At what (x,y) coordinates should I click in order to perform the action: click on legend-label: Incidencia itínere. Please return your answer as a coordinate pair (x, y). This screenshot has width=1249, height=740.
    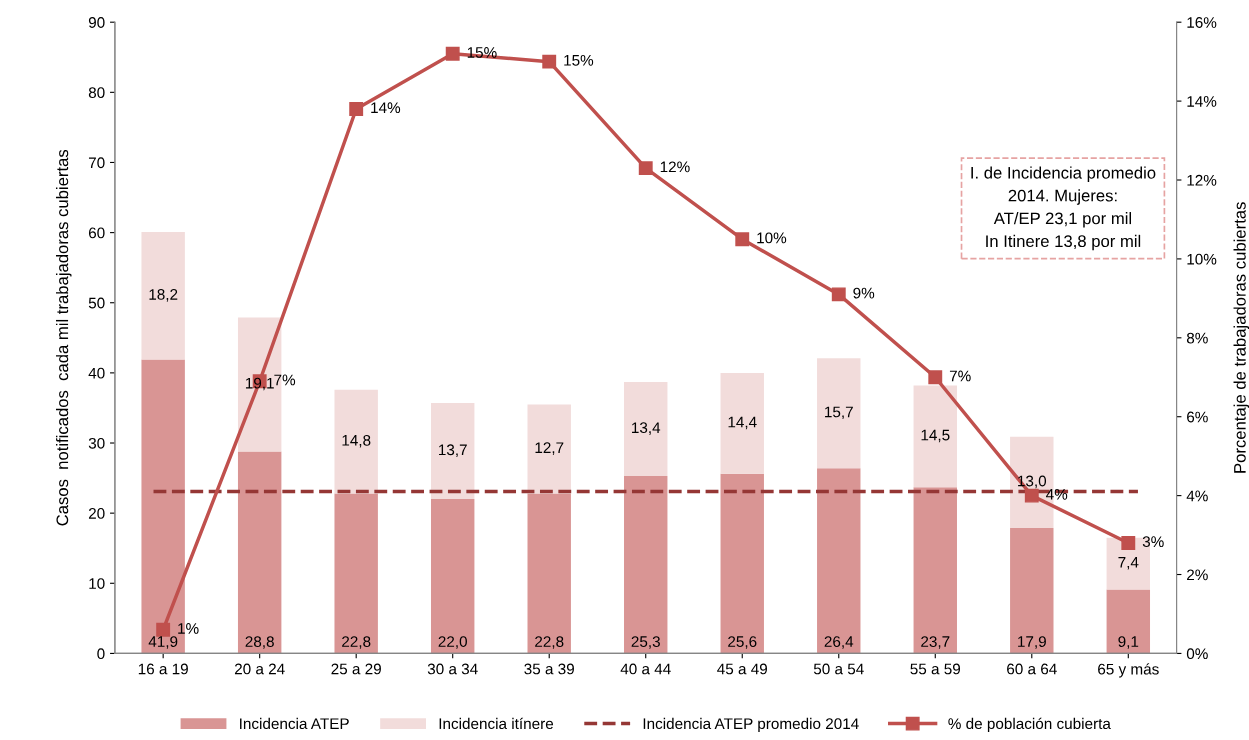
    Looking at the image, I should click on (496, 723).